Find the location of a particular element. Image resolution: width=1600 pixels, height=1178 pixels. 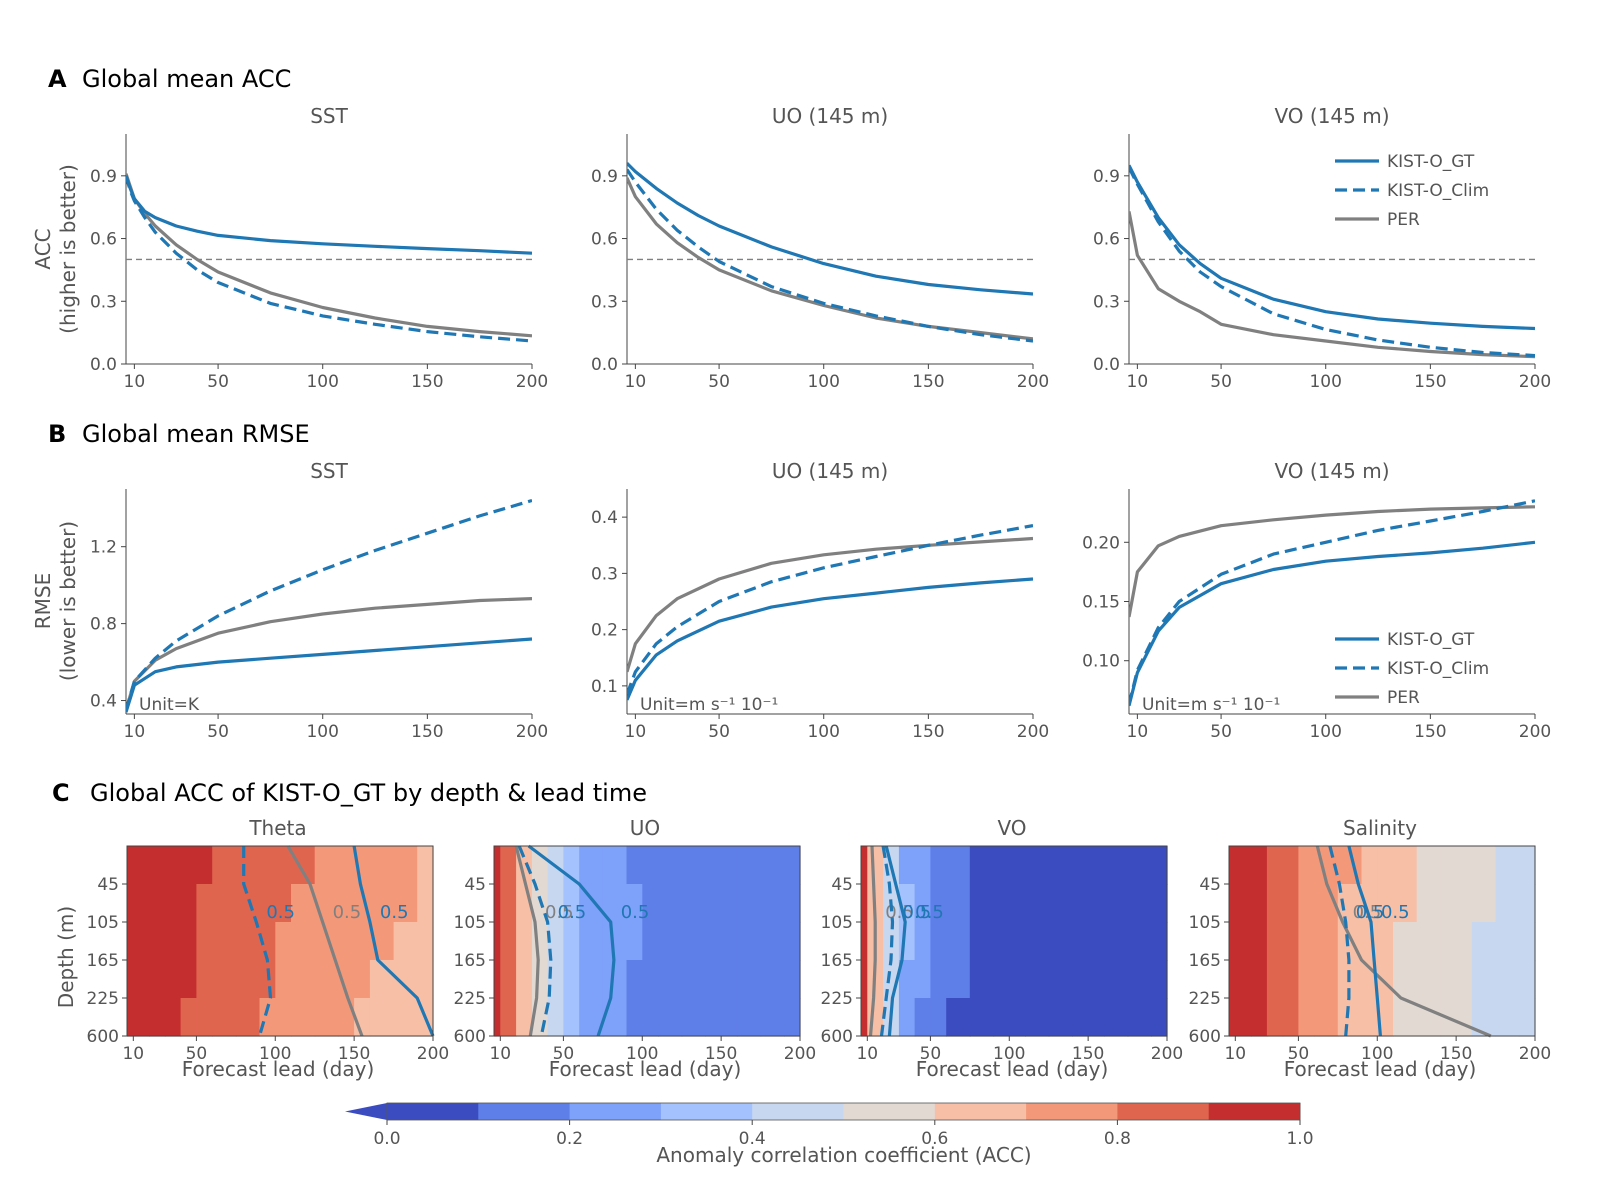

y-tick-label: 1.2 is located at coordinates (103, 548).